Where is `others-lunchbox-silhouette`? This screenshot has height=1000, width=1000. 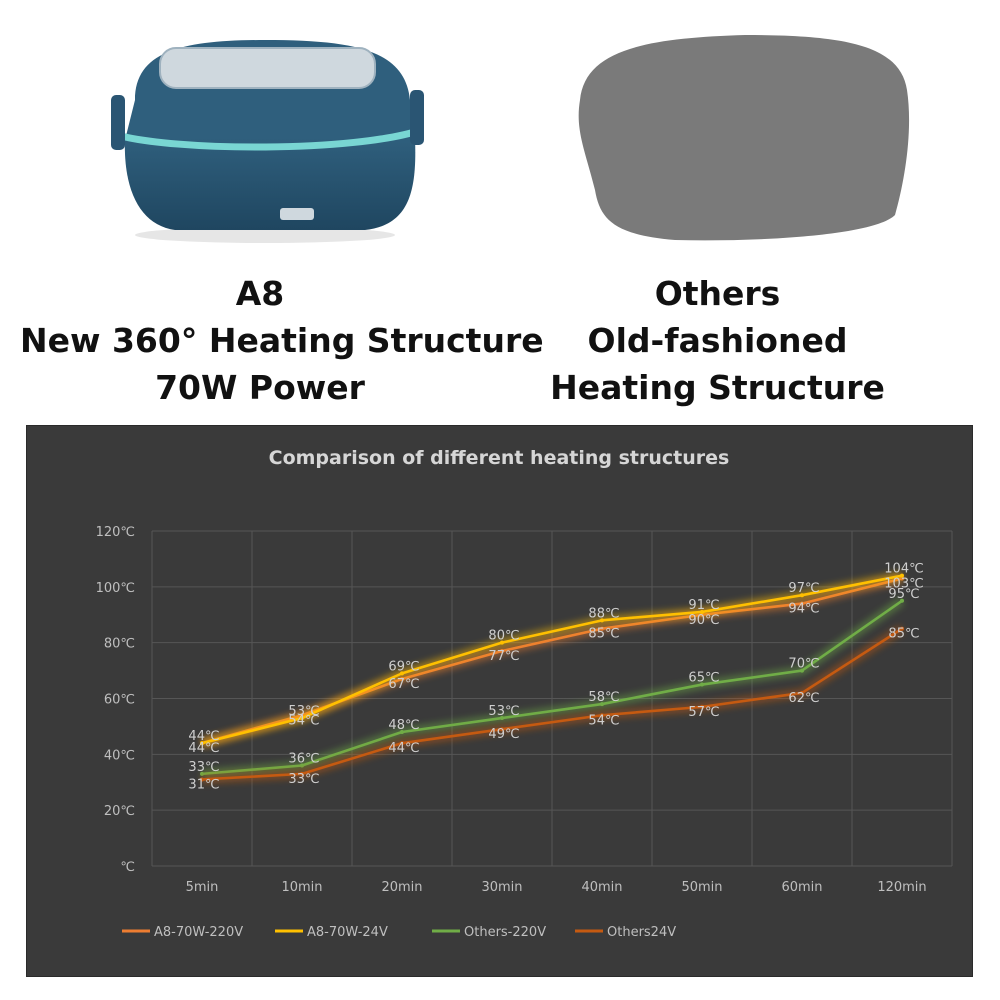
others-lunchbox-silhouette is located at coordinates (744, 138).